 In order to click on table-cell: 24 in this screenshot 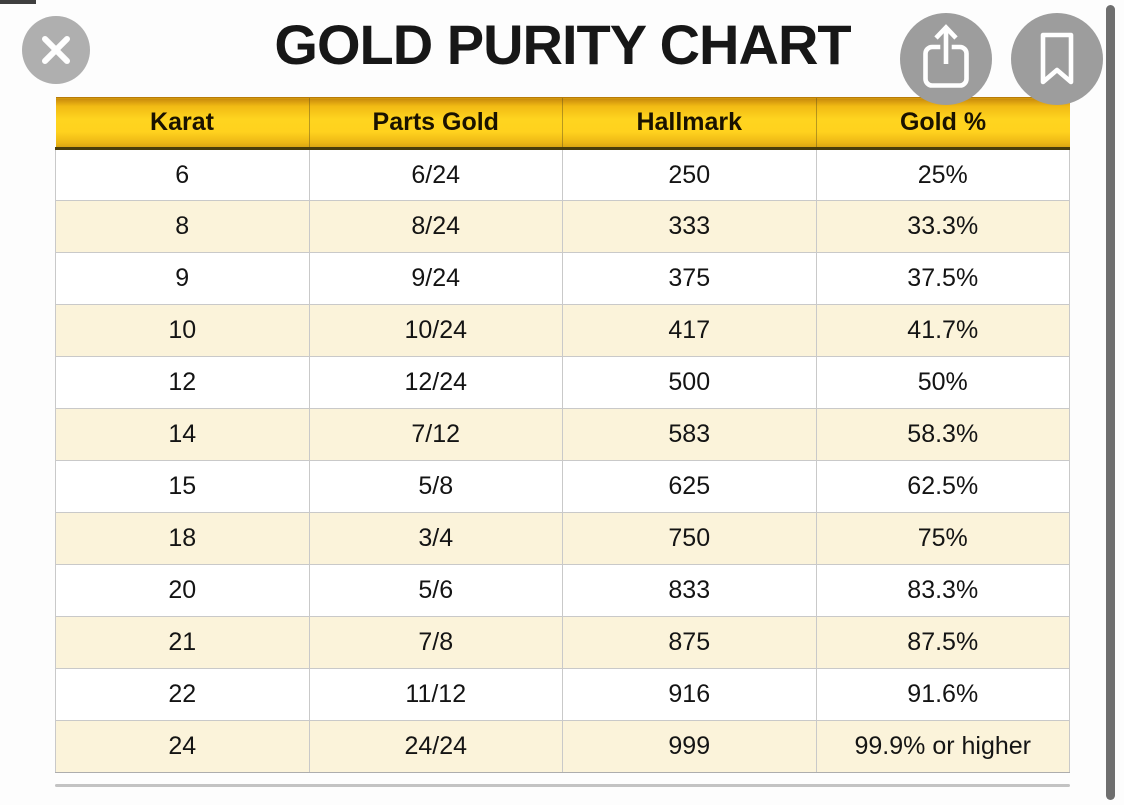, I will do `click(182, 746)`.